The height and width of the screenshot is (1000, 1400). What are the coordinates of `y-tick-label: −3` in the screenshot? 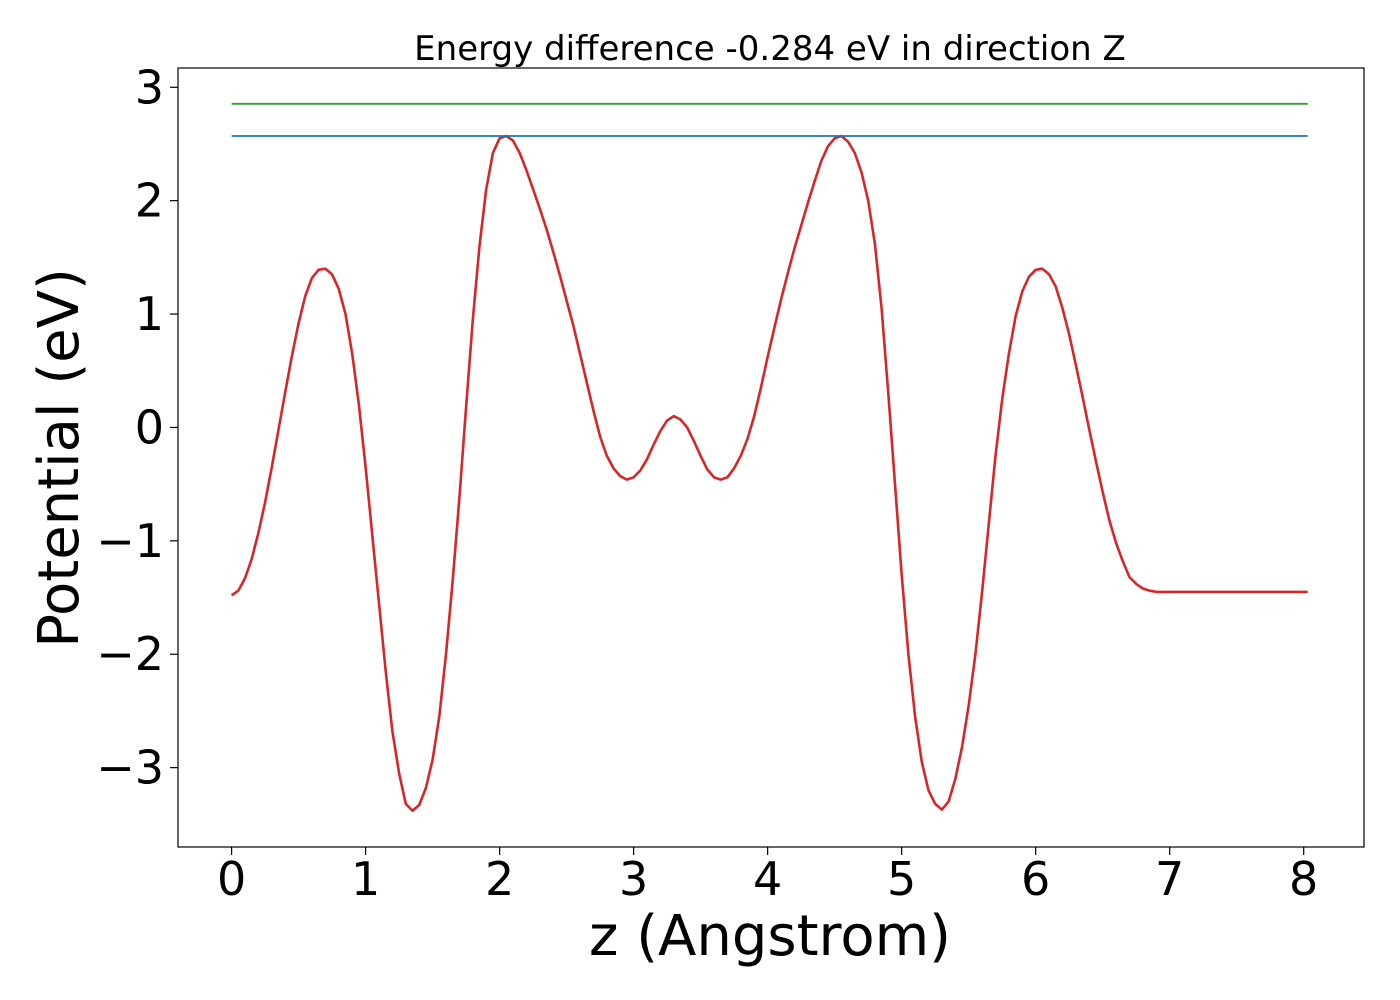 It's located at (130, 768).